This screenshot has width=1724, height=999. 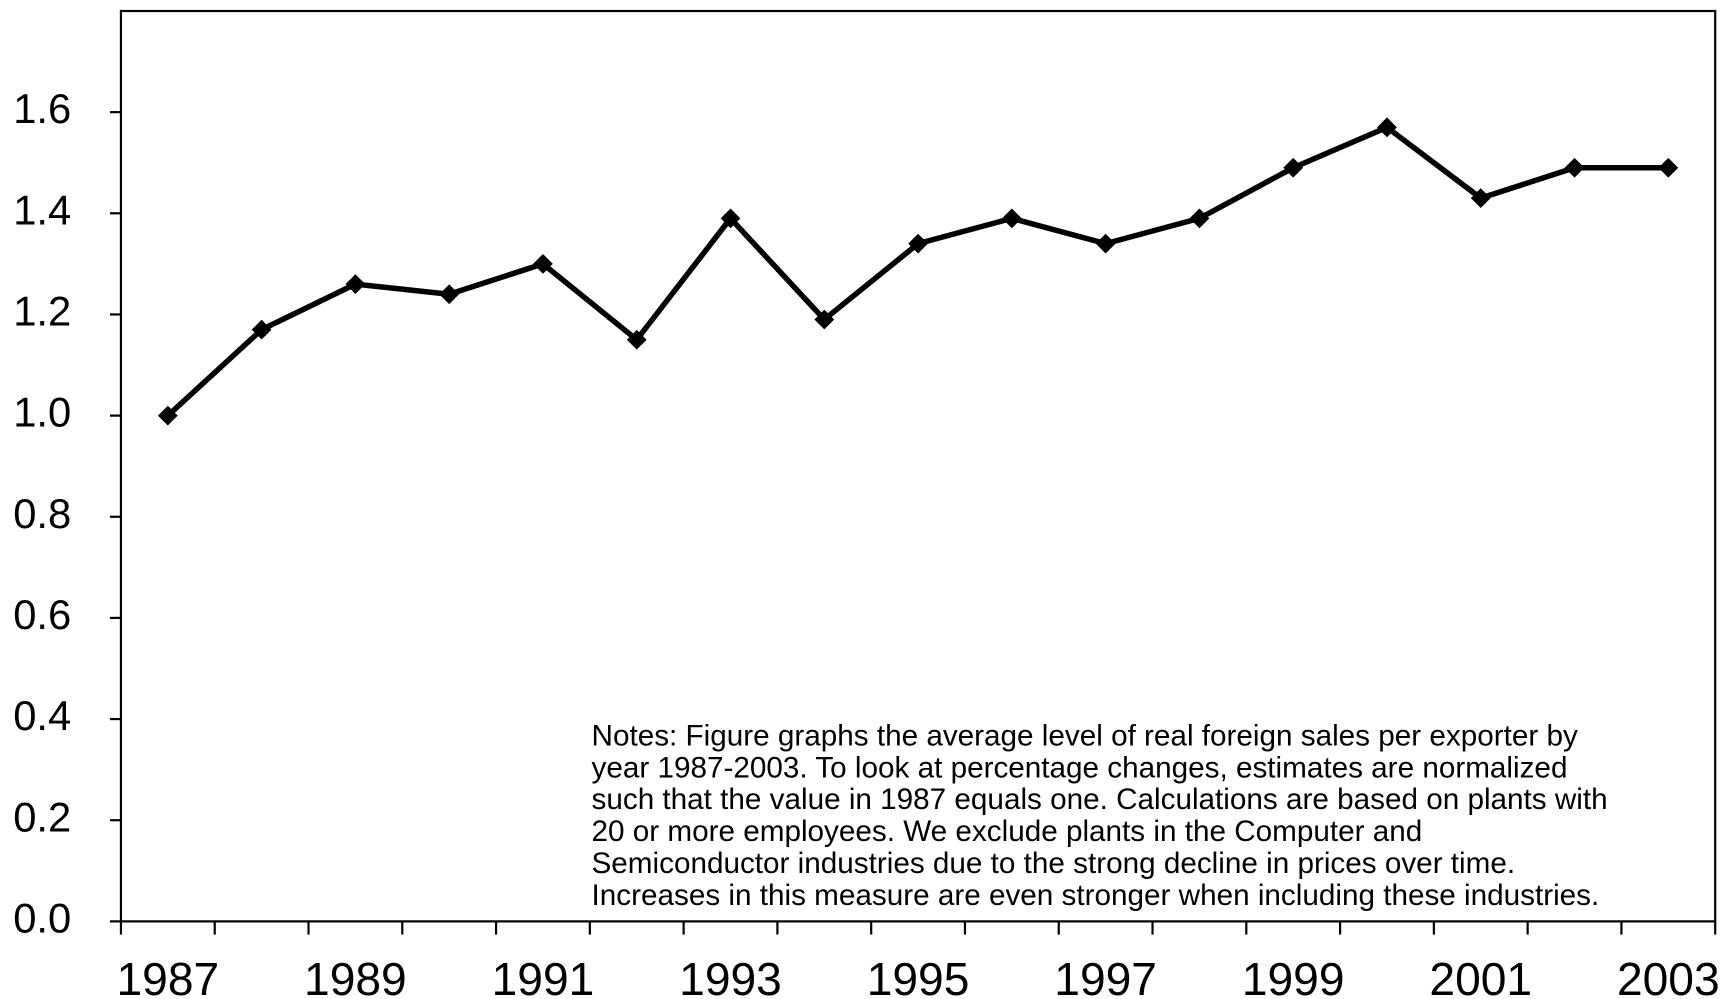 I want to click on y-tick-label: 0.0, so click(x=42, y=917).